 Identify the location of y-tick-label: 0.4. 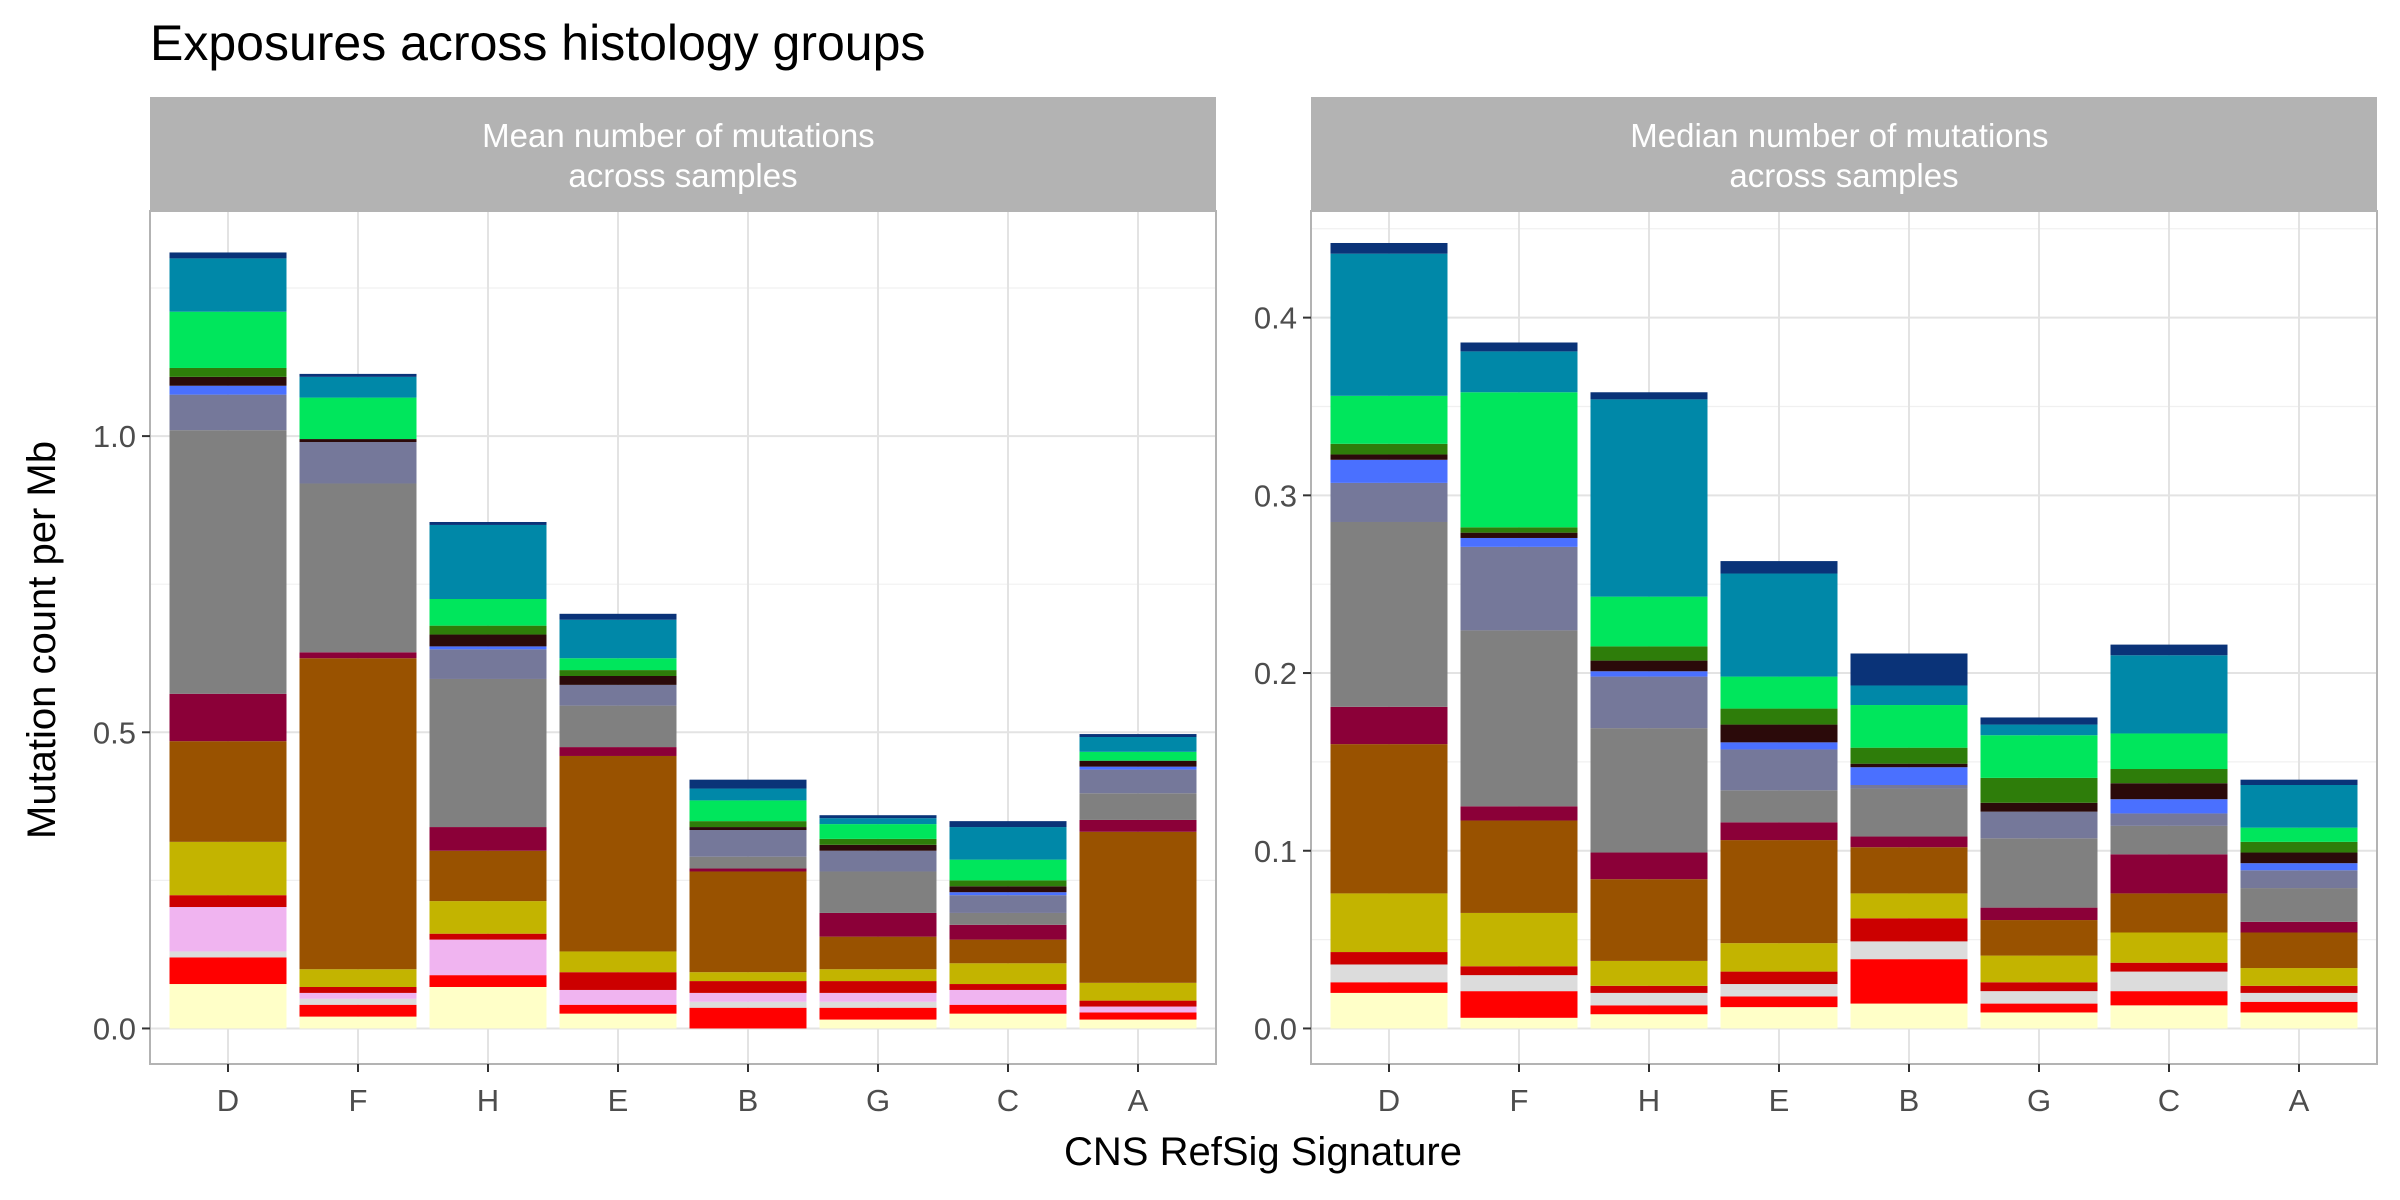
(1275, 318).